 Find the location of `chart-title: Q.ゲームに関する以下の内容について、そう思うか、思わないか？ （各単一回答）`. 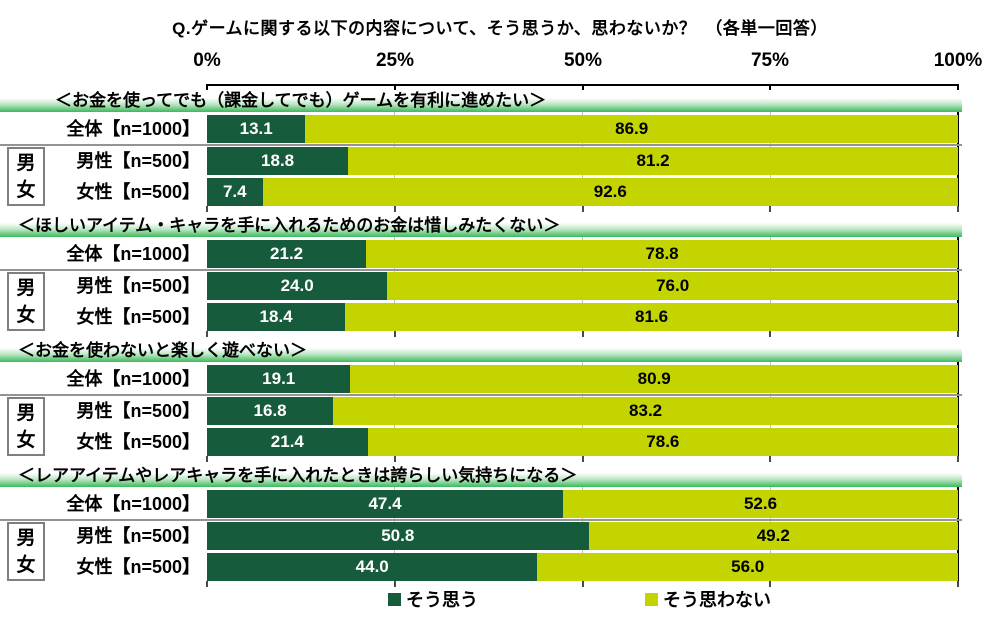

chart-title: Q.ゲームに関する以下の内容について、そう思うか、思わないか？ （各単一回答） is located at coordinates (500, 28).